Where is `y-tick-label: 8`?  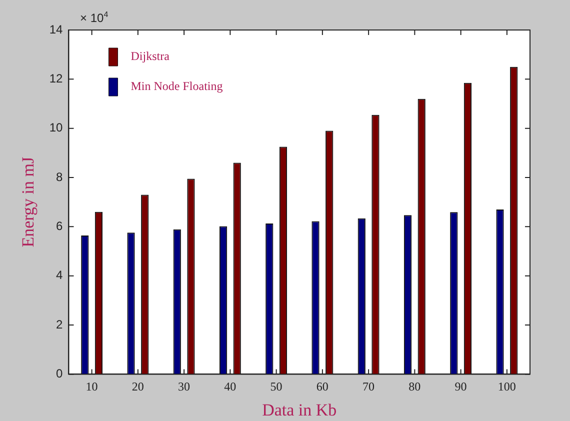
y-tick-label: 8 is located at coordinates (60, 177).